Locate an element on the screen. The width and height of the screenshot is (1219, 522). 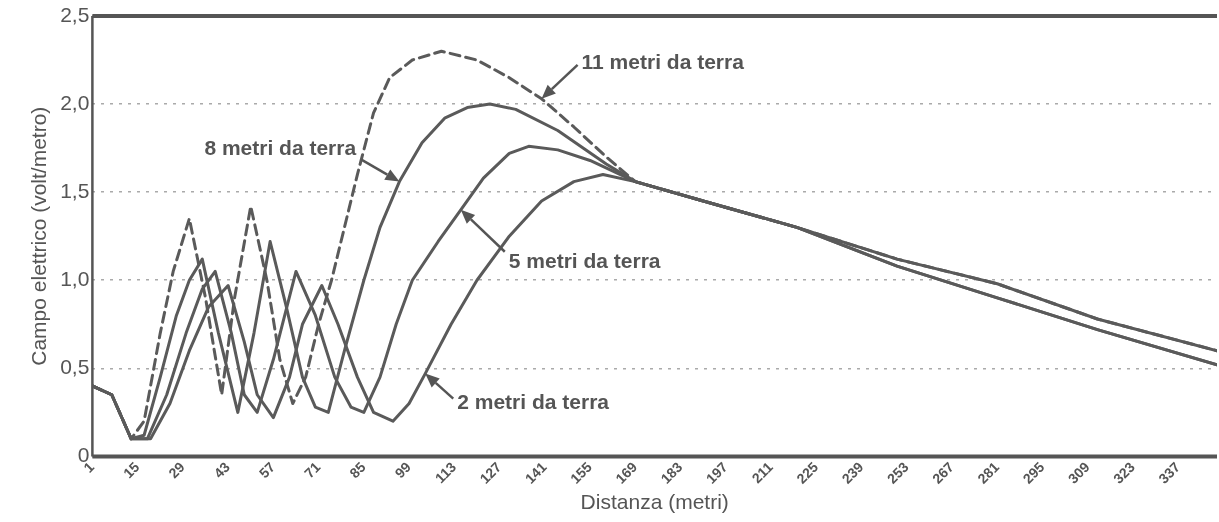
x-tick-label: 15 is located at coordinates (131, 470).